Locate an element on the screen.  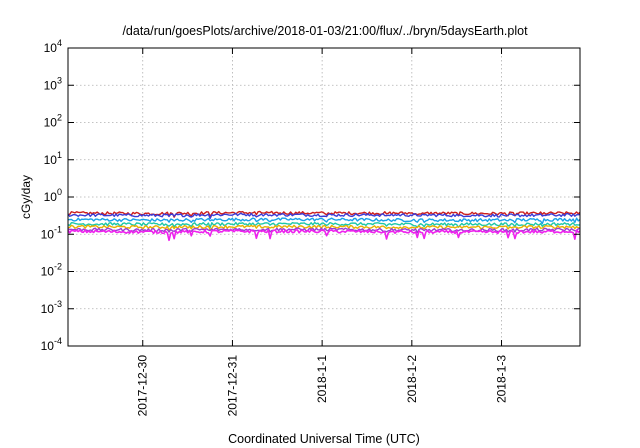
y-tick-label: 10⁴ is located at coordinates (53, 46).